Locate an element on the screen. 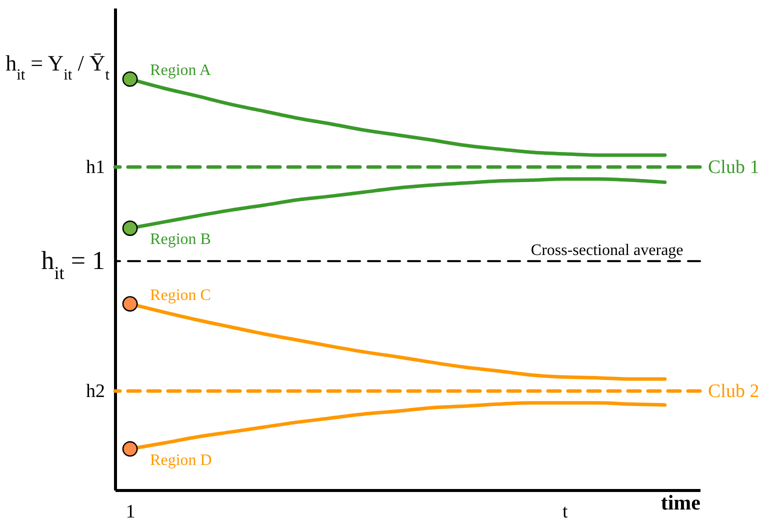  y-axis-title: h$_{it}$ = Y$_{it}$ / Ȳ$_{t}$ is located at coordinates (58, 66).